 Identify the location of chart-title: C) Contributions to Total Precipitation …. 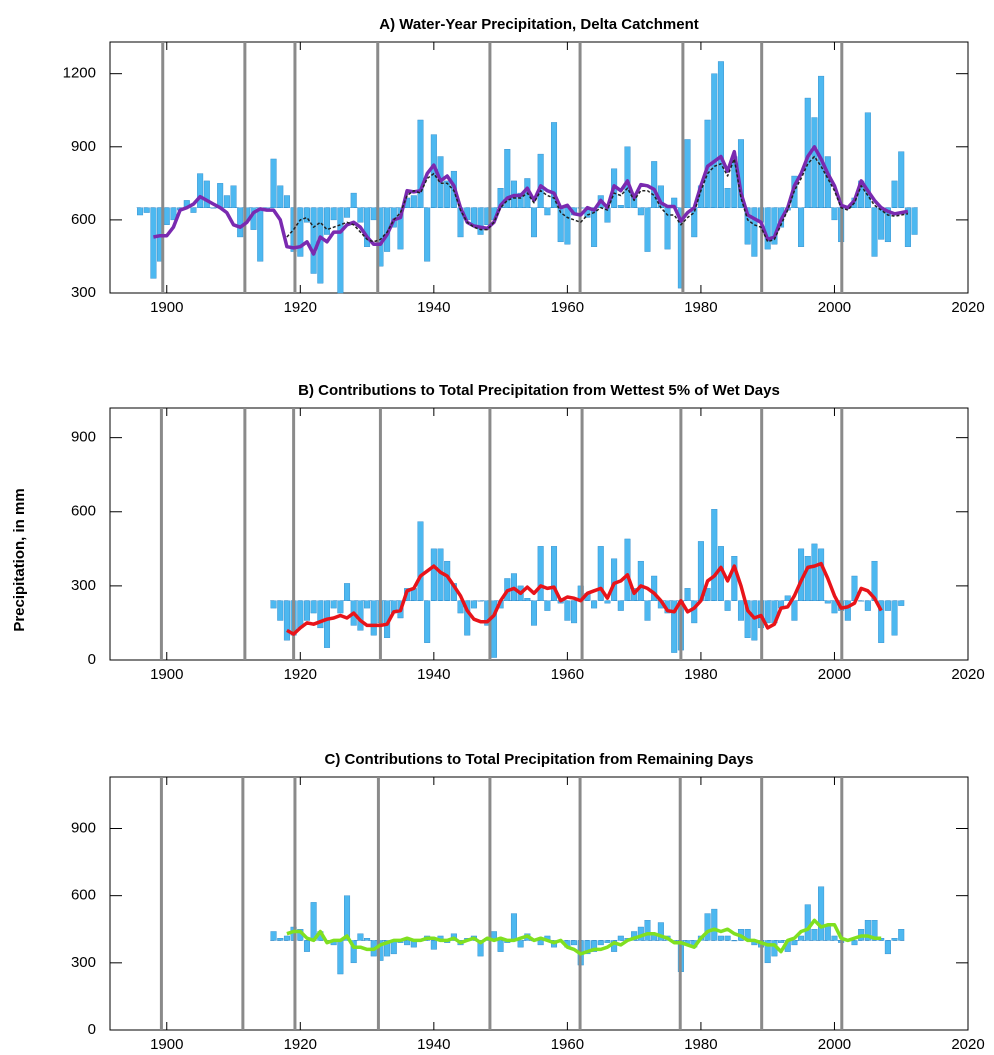
(539, 759).